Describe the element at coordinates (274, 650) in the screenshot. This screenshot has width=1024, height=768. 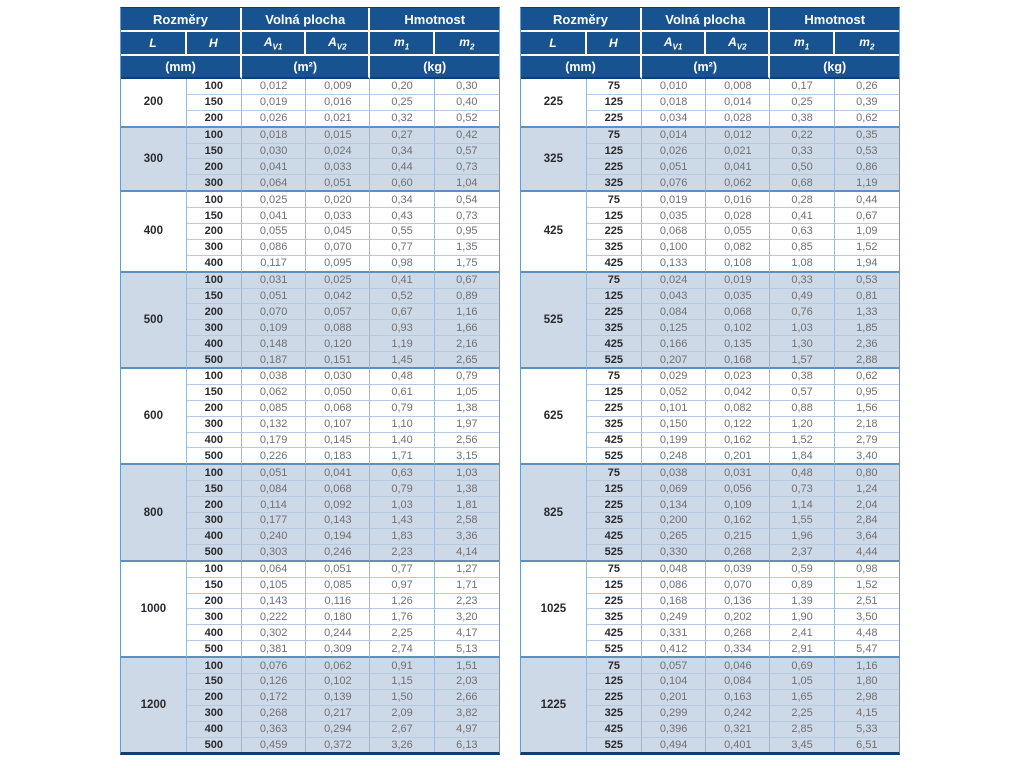
I see `value-cell: 0,381` at that location.